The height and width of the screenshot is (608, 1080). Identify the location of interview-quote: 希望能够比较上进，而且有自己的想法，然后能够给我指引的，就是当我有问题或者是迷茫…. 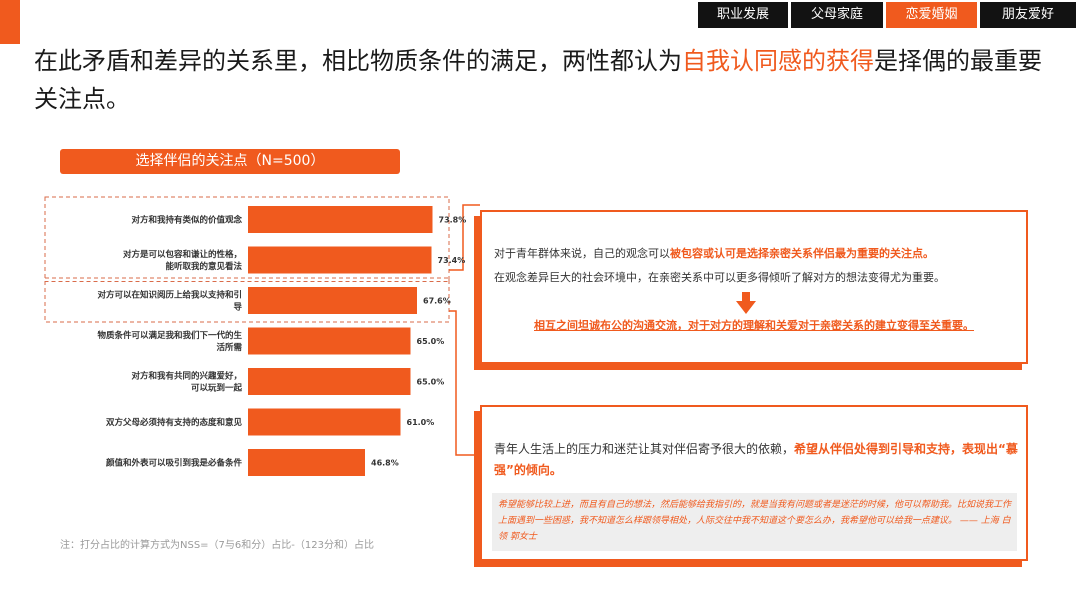
(754, 522).